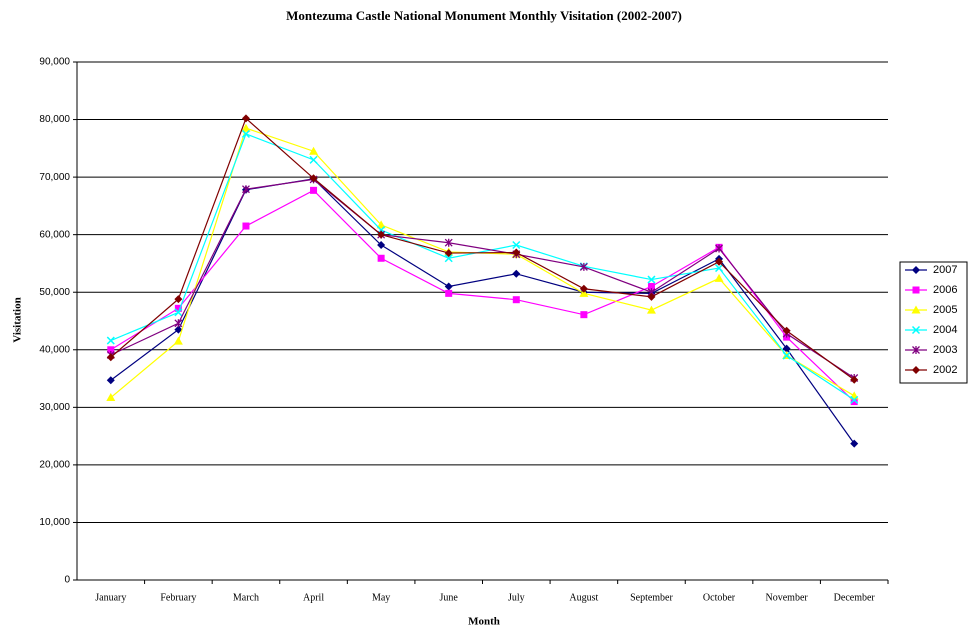  What do you see at coordinates (54, 177) in the screenshot?
I see `y-tick-label: 70,000` at bounding box center [54, 177].